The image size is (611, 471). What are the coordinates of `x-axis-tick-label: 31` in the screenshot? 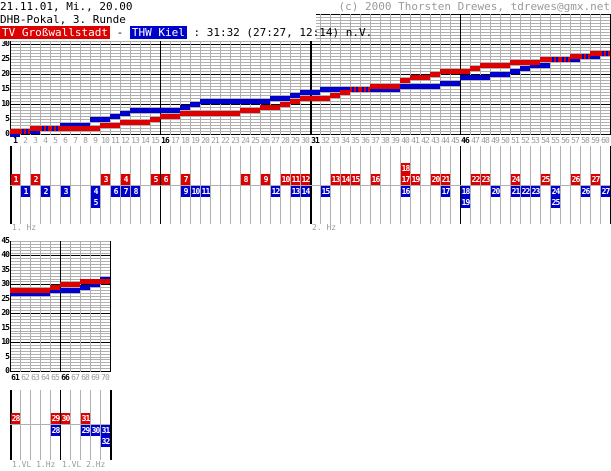 It's located at (315, 140).